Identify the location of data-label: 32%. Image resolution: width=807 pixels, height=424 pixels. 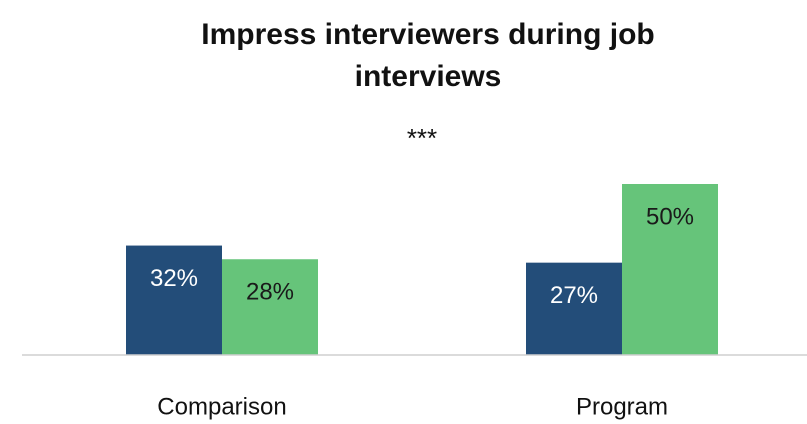
(174, 278).